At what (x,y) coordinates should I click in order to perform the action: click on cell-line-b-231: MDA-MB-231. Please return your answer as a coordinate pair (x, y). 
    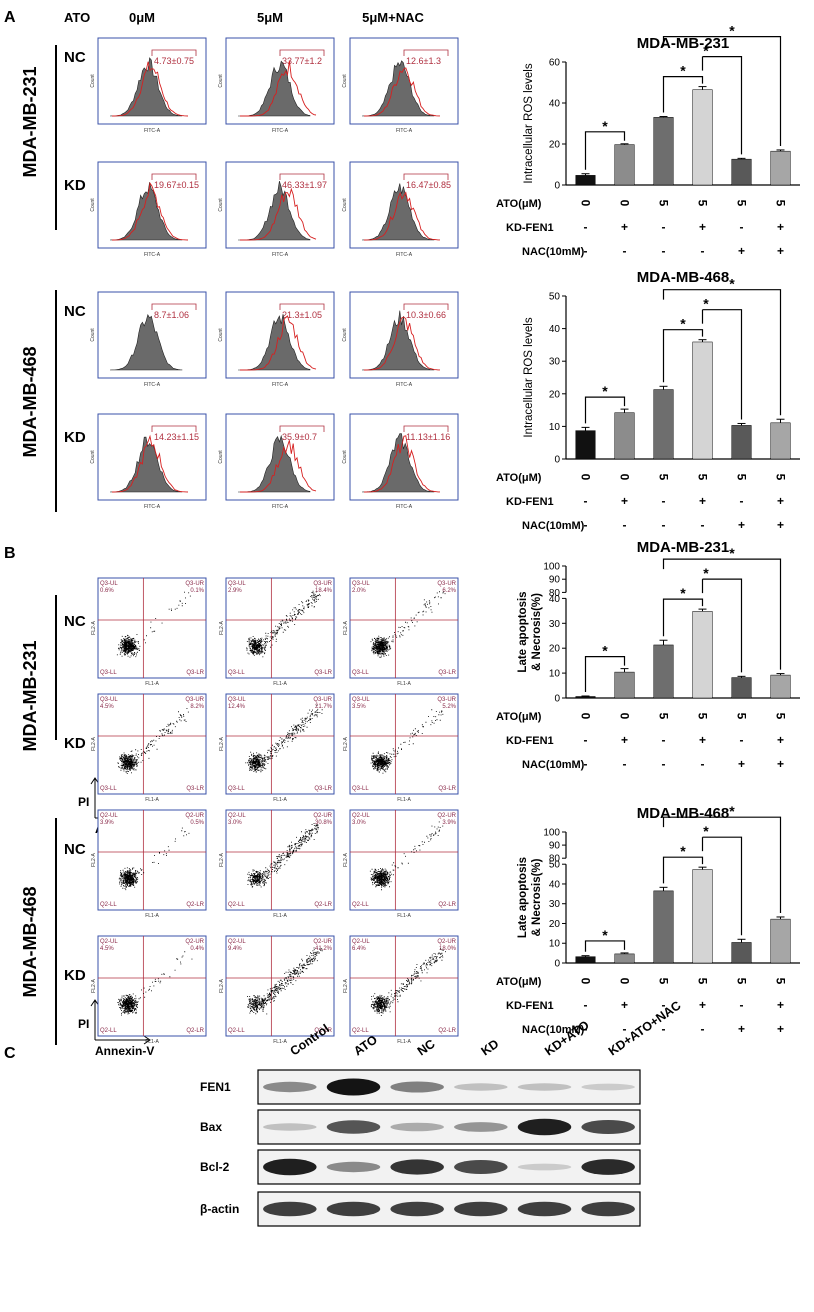
    Looking at the image, I should click on (30, 695).